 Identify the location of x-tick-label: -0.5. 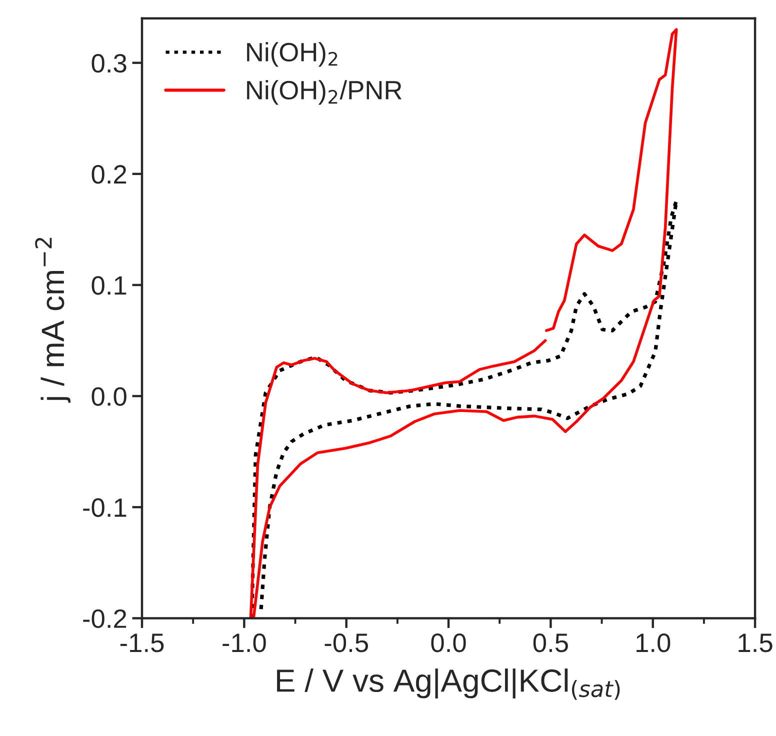
(346, 643).